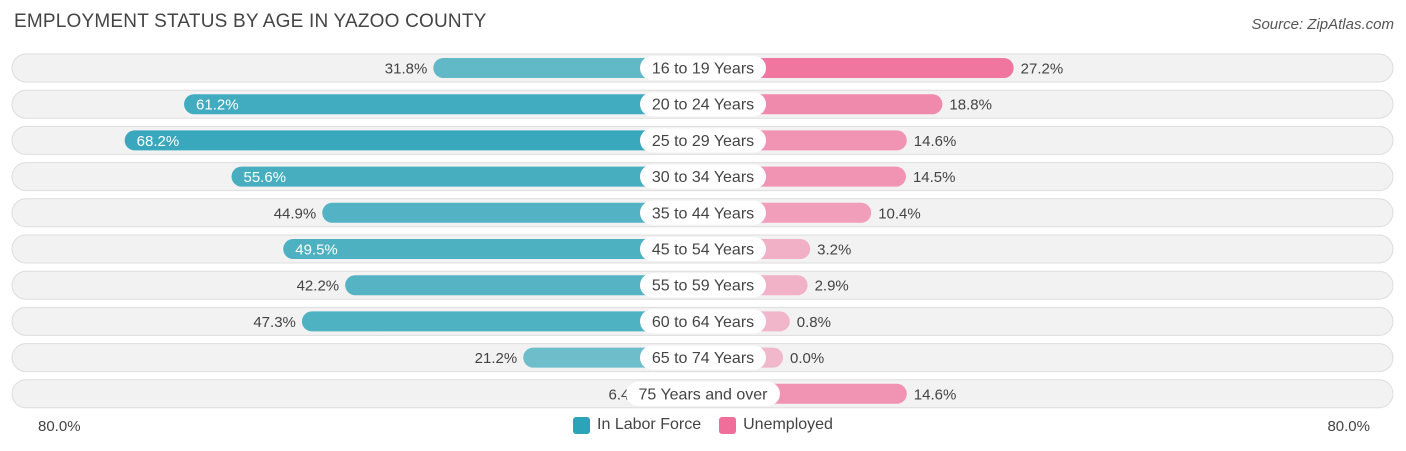 Image resolution: width=1406 pixels, height=451 pixels. What do you see at coordinates (649, 424) in the screenshot?
I see `legend-label-labor: In Labor Force` at bounding box center [649, 424].